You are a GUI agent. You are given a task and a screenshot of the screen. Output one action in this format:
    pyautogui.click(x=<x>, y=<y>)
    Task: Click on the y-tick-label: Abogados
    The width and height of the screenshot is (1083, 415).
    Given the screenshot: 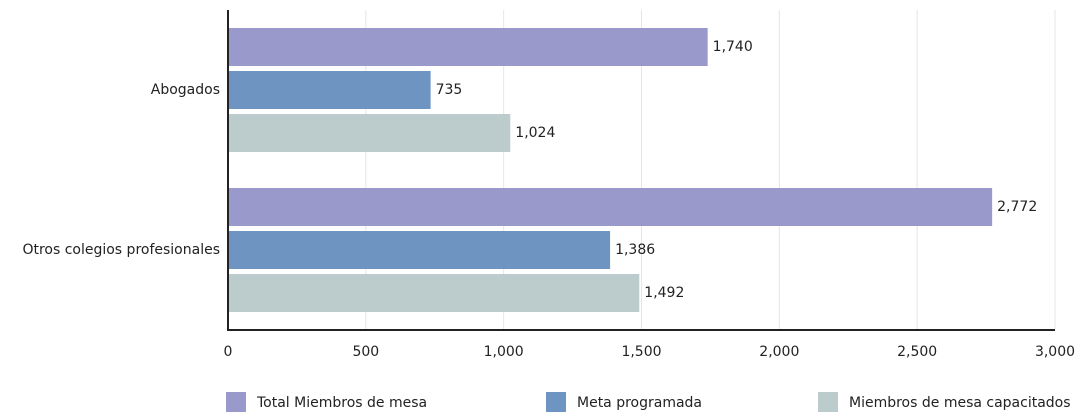 What is the action you would take?
    pyautogui.click(x=185, y=90)
    